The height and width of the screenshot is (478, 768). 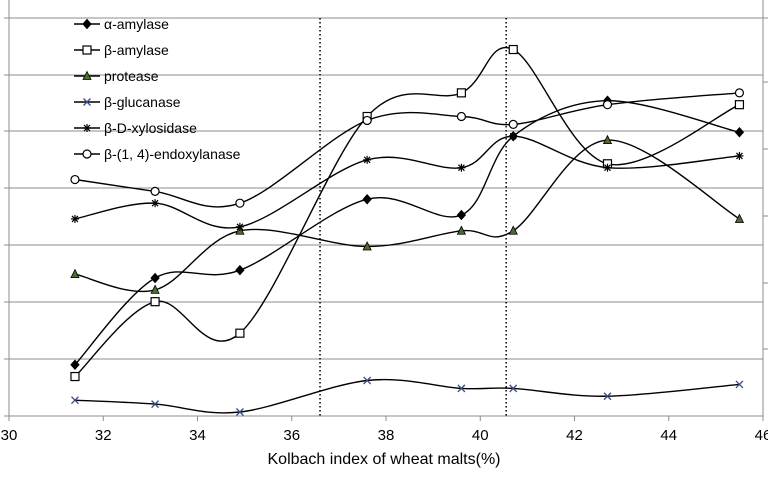 What do you see at coordinates (384, 459) in the screenshot?
I see `x-axis-title: Kolbach index of wheat malts(%)` at bounding box center [384, 459].